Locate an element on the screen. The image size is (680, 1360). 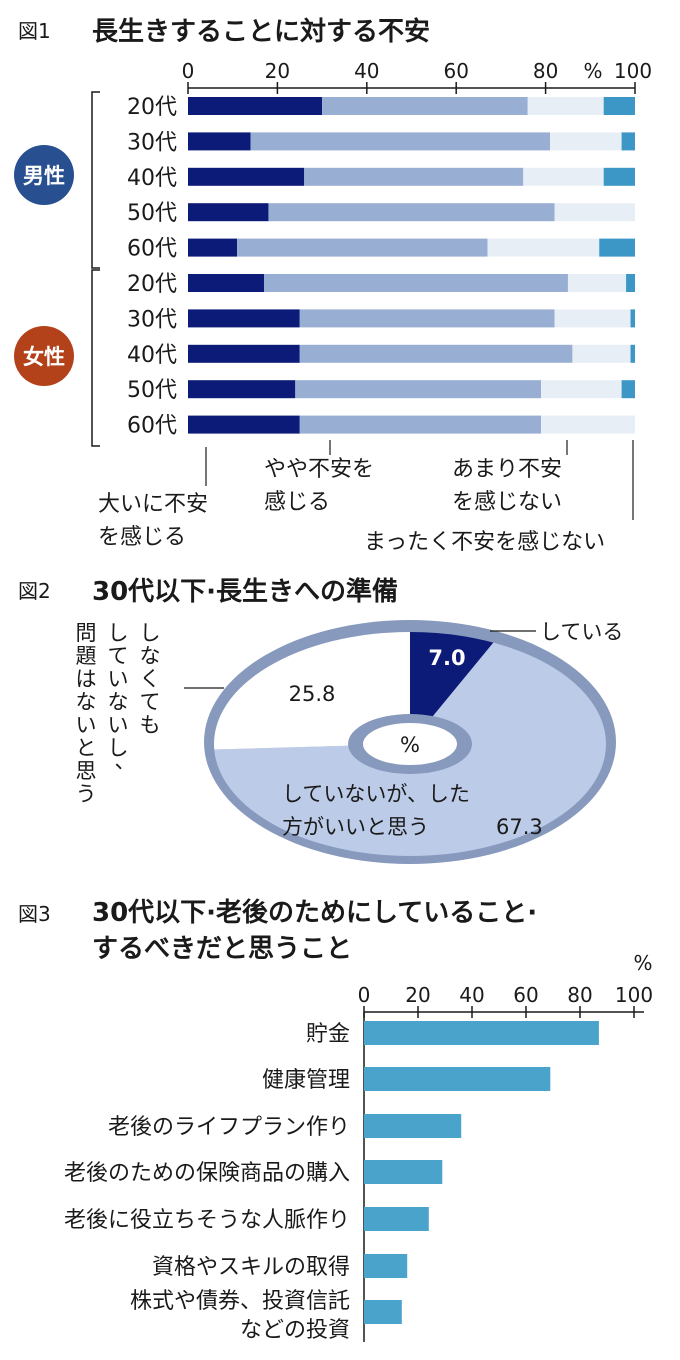
legend-somewhat: やや不安を 感じる is located at coordinates (322, 486).